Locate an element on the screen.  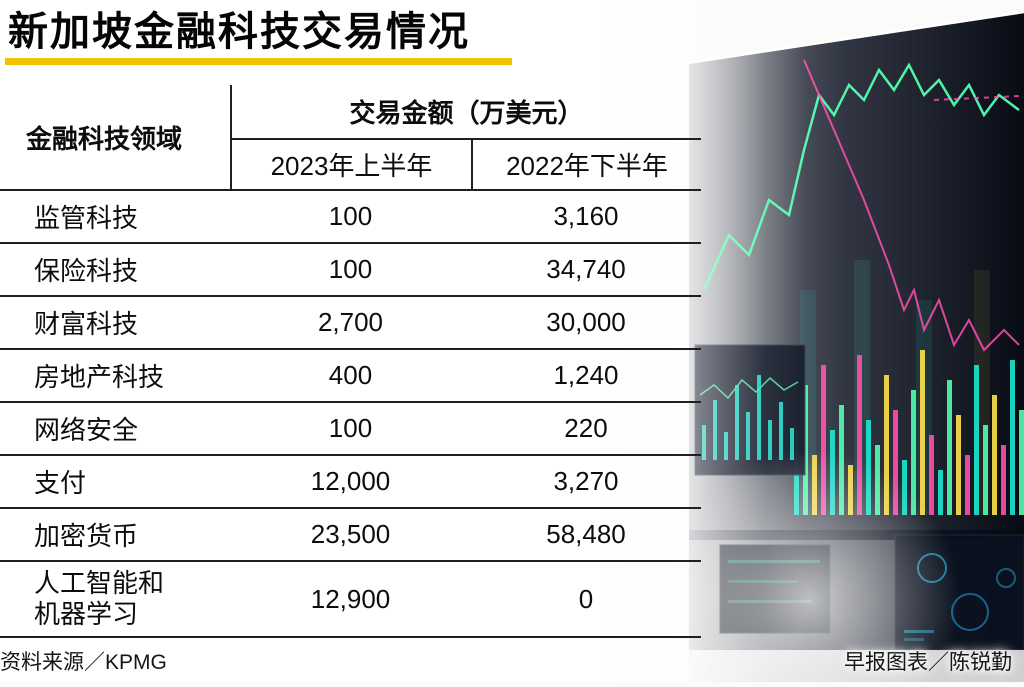
table-row: 人工智能和机器学习 12,900 0 is located at coordinates (350, 600).